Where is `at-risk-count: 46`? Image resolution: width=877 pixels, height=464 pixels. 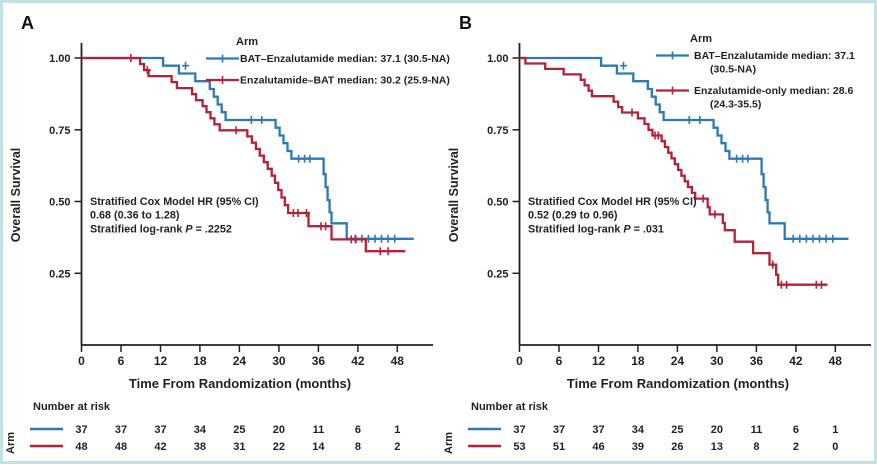
at-risk-count: 46 is located at coordinates (598, 447).